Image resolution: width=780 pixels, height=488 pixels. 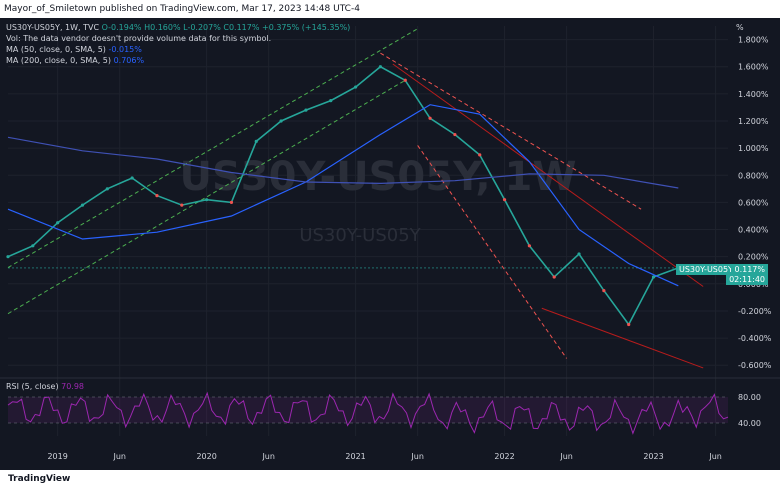 What do you see at coordinates (73, 386) in the screenshot?
I see `rsi-value: 70.98` at bounding box center [73, 386].